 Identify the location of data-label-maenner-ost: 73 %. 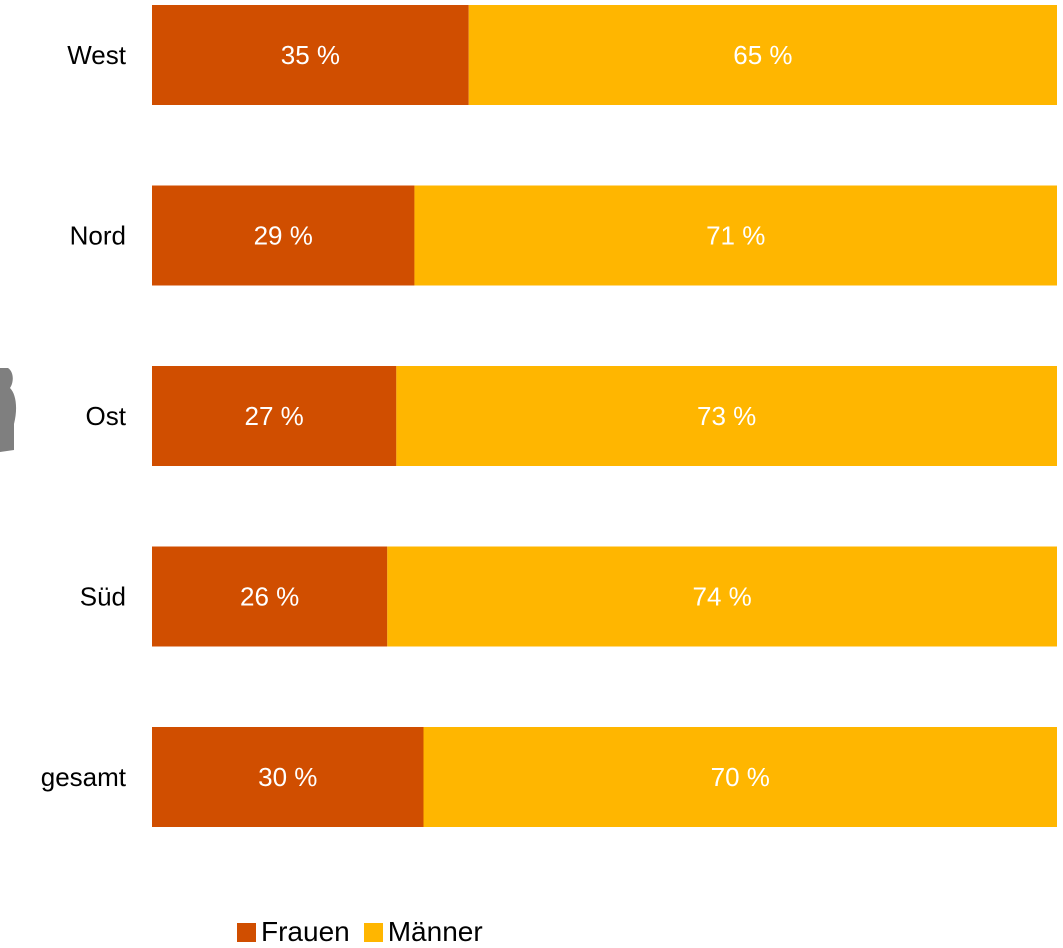
(726, 416).